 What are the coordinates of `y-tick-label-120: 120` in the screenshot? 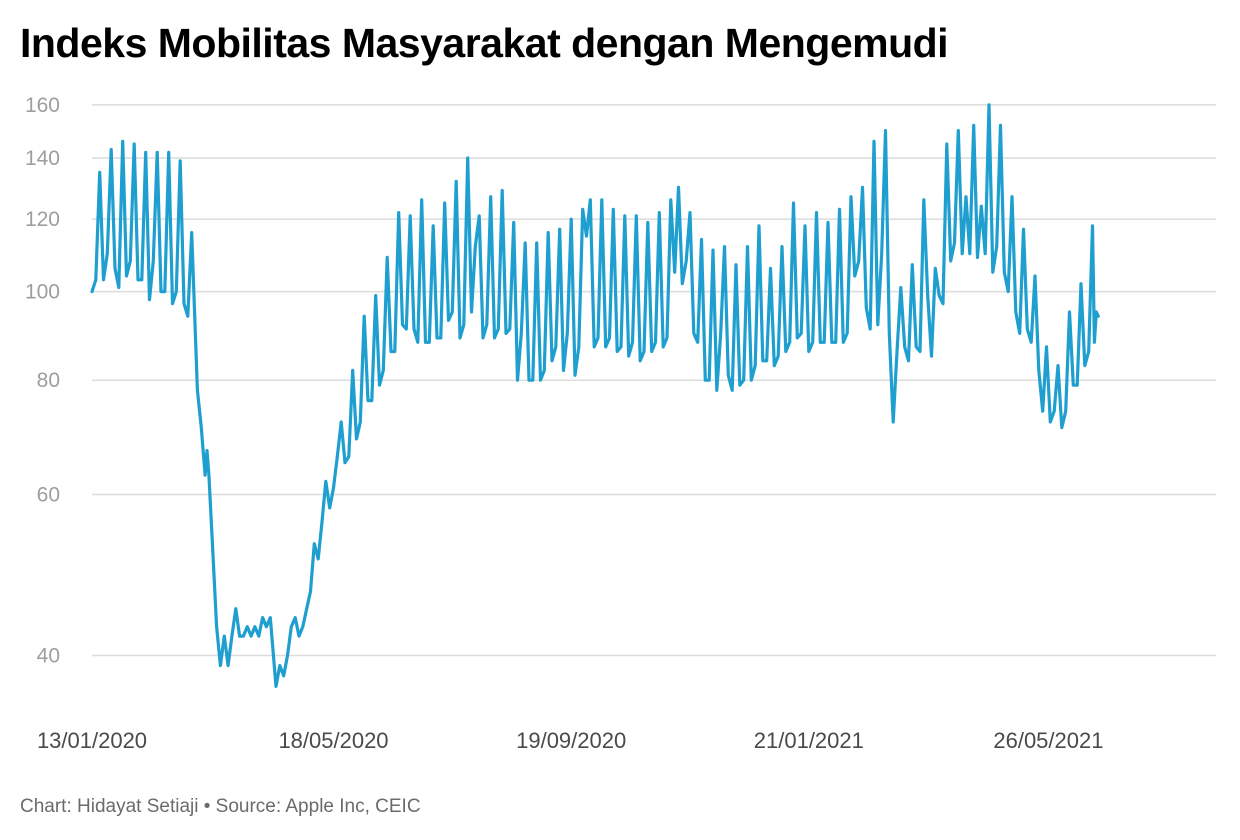 It's located at (42, 219).